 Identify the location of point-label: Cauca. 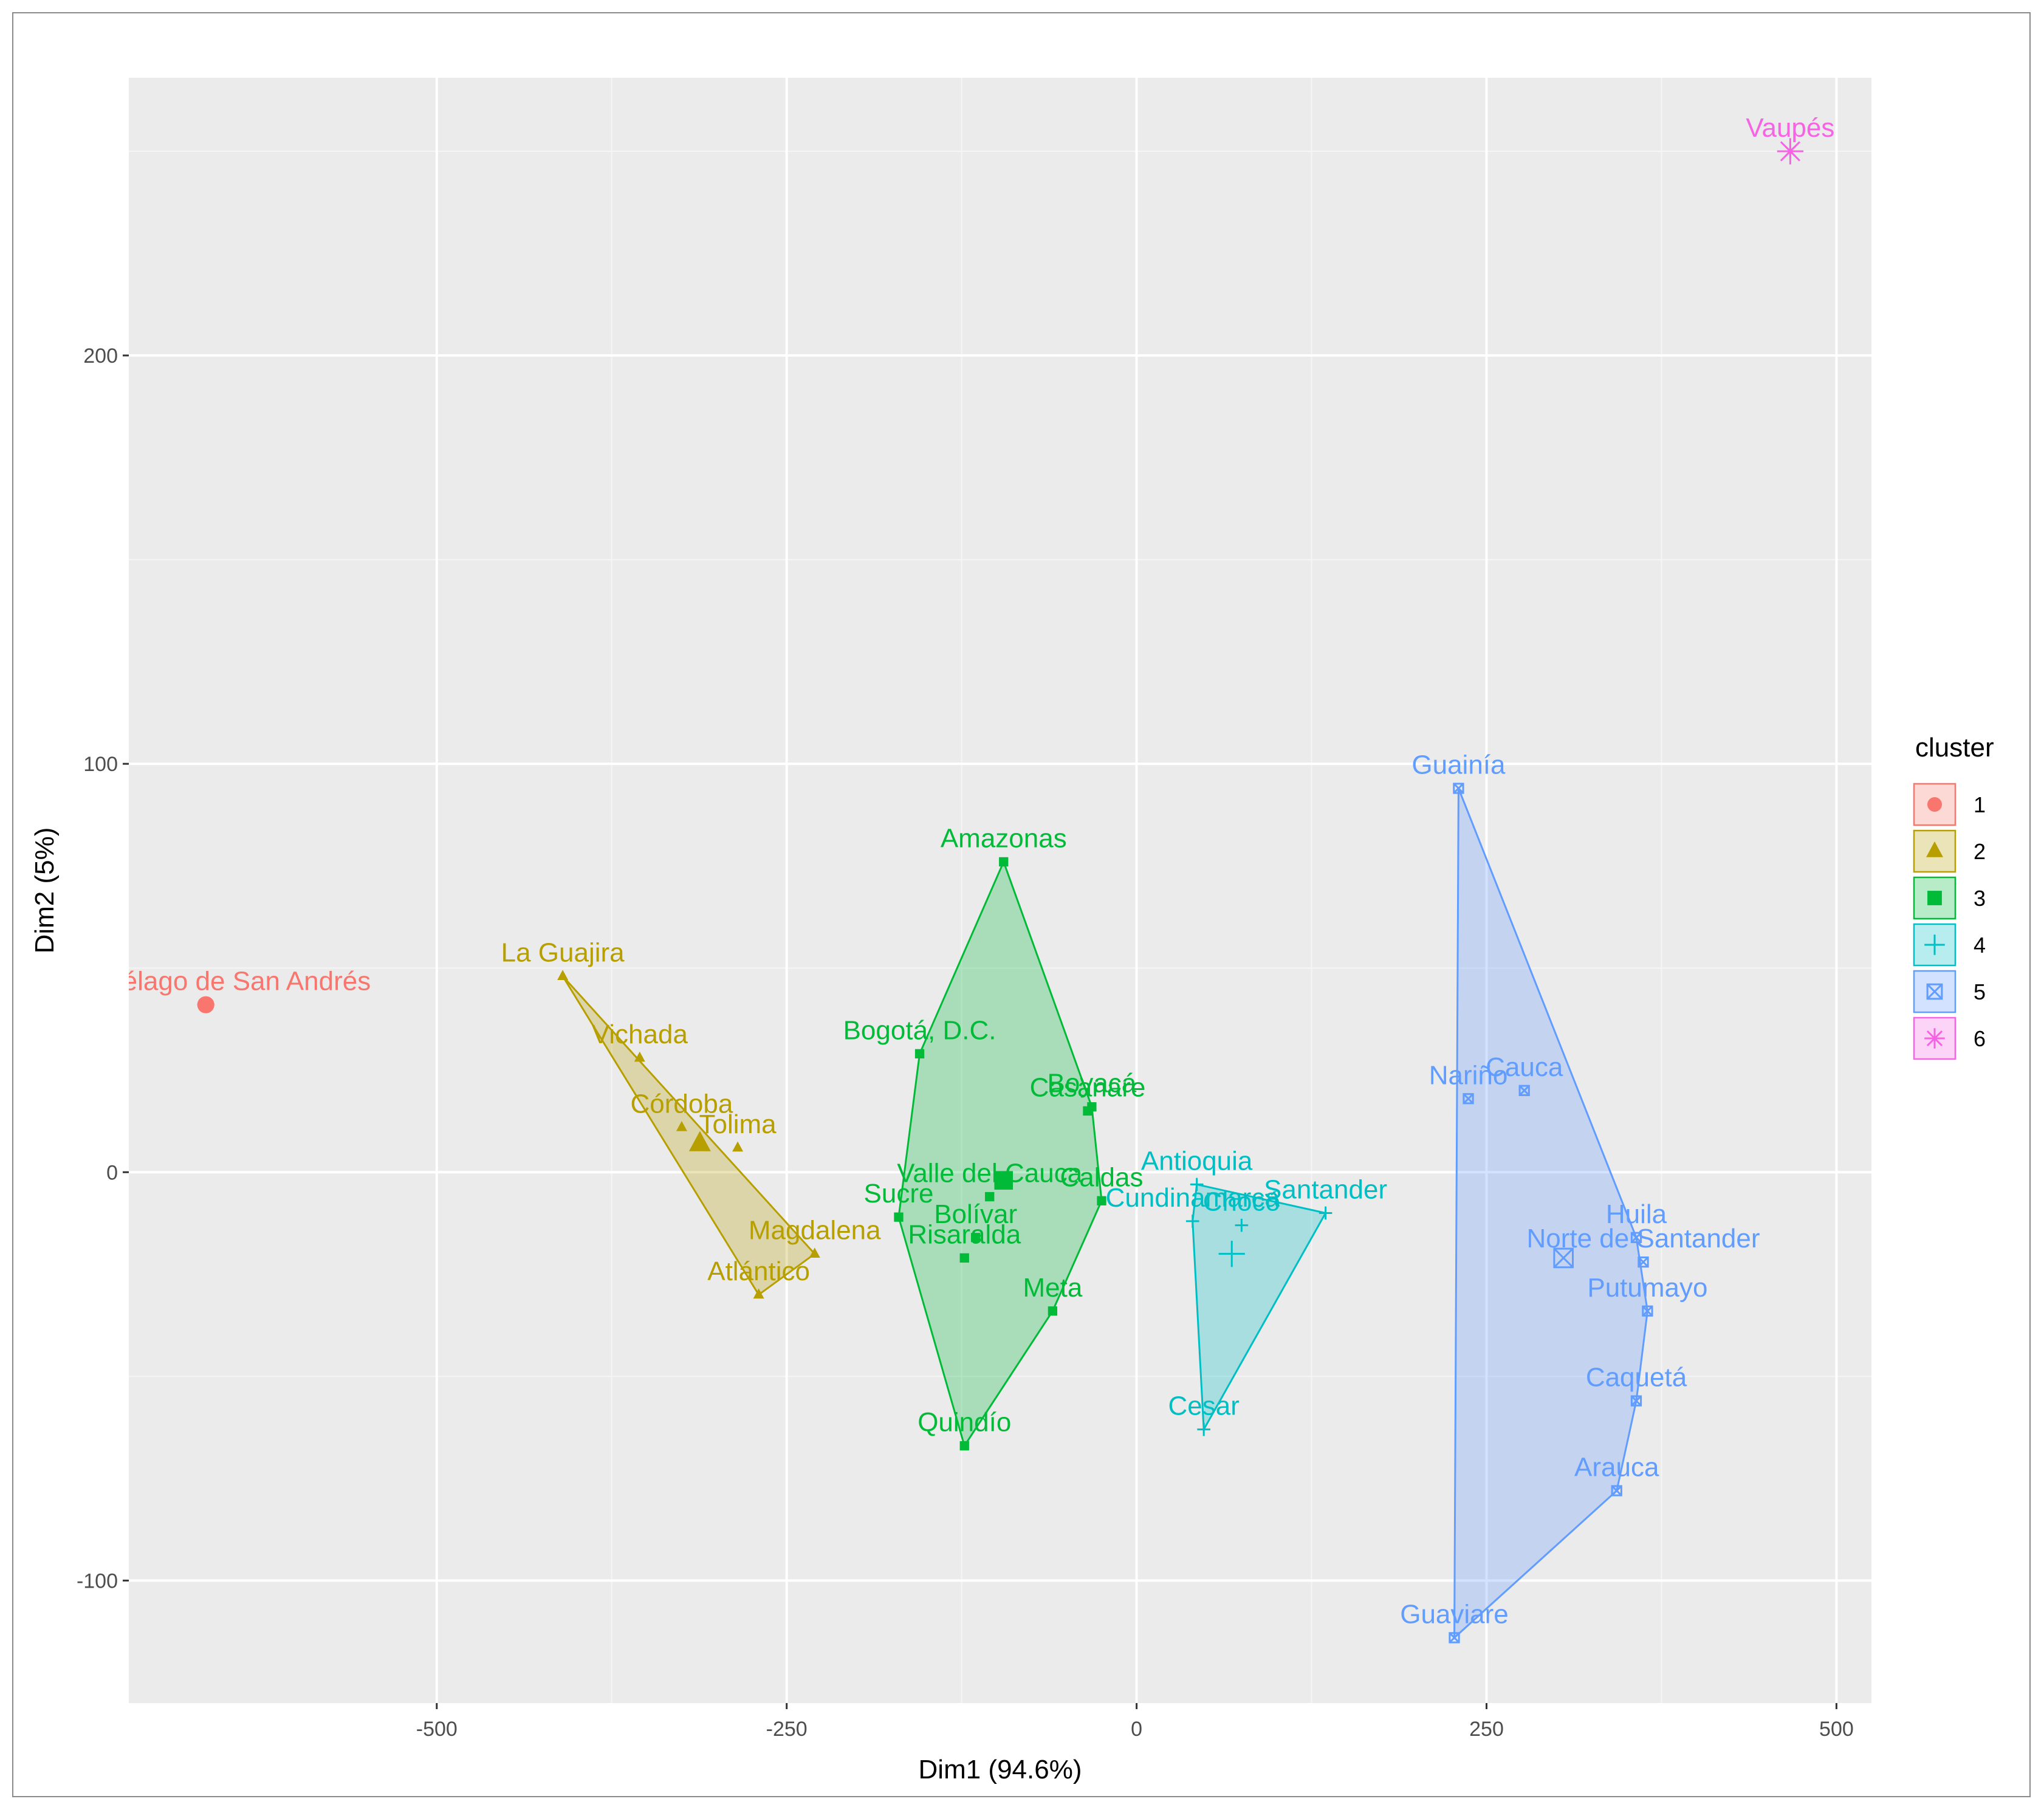
(1525, 1067).